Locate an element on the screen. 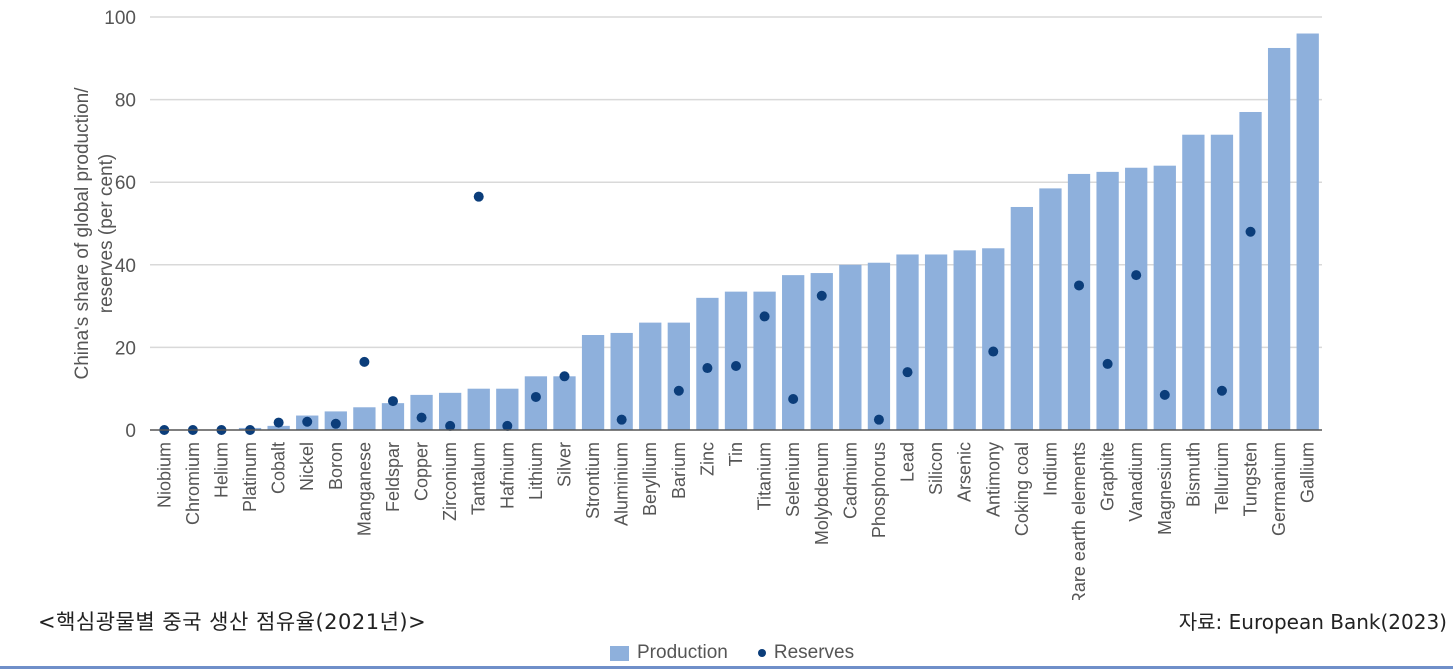 This screenshot has height=669, width=1453. x-tick-label: Helium is located at coordinates (221, 470).